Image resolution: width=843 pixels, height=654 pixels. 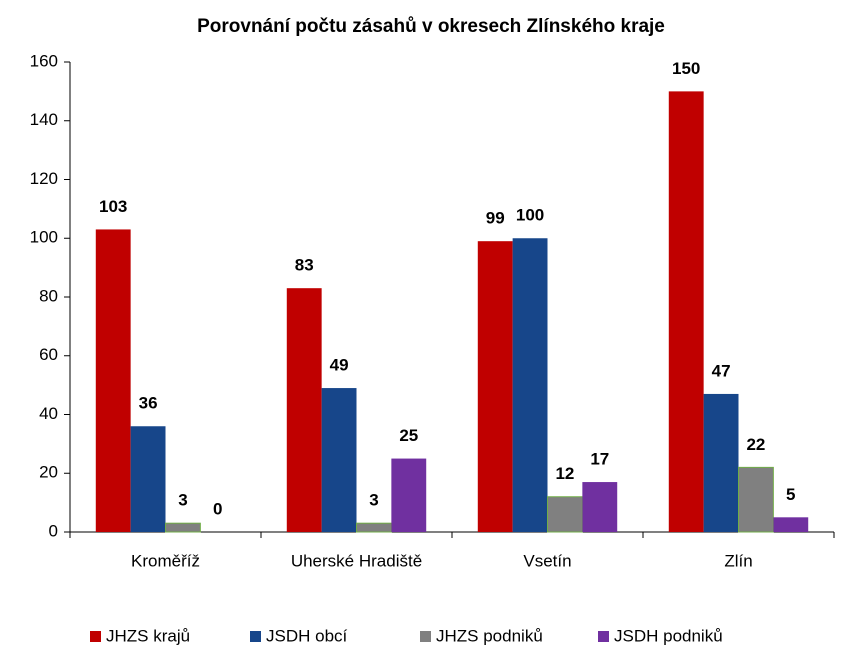 What do you see at coordinates (53, 530) in the screenshot?
I see `y-tick-label: 0` at bounding box center [53, 530].